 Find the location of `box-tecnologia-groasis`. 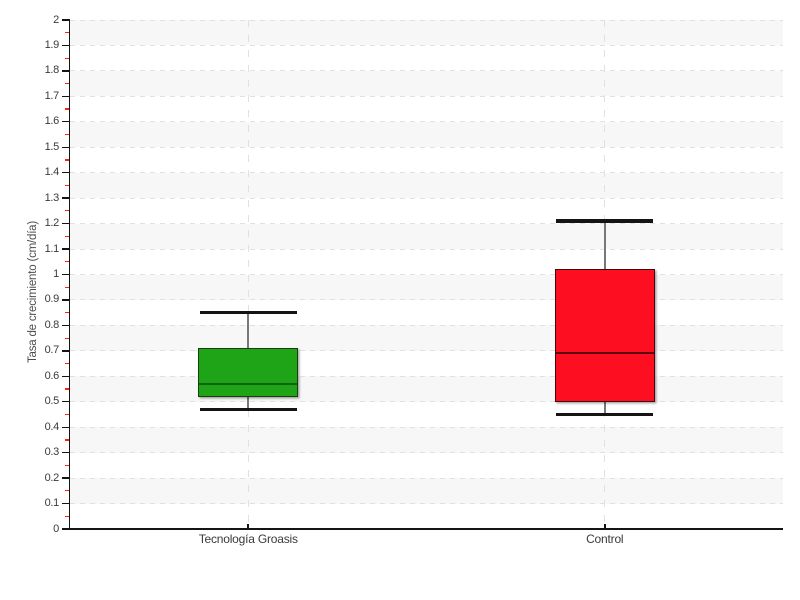

box-tecnologia-groasis is located at coordinates (248, 372).